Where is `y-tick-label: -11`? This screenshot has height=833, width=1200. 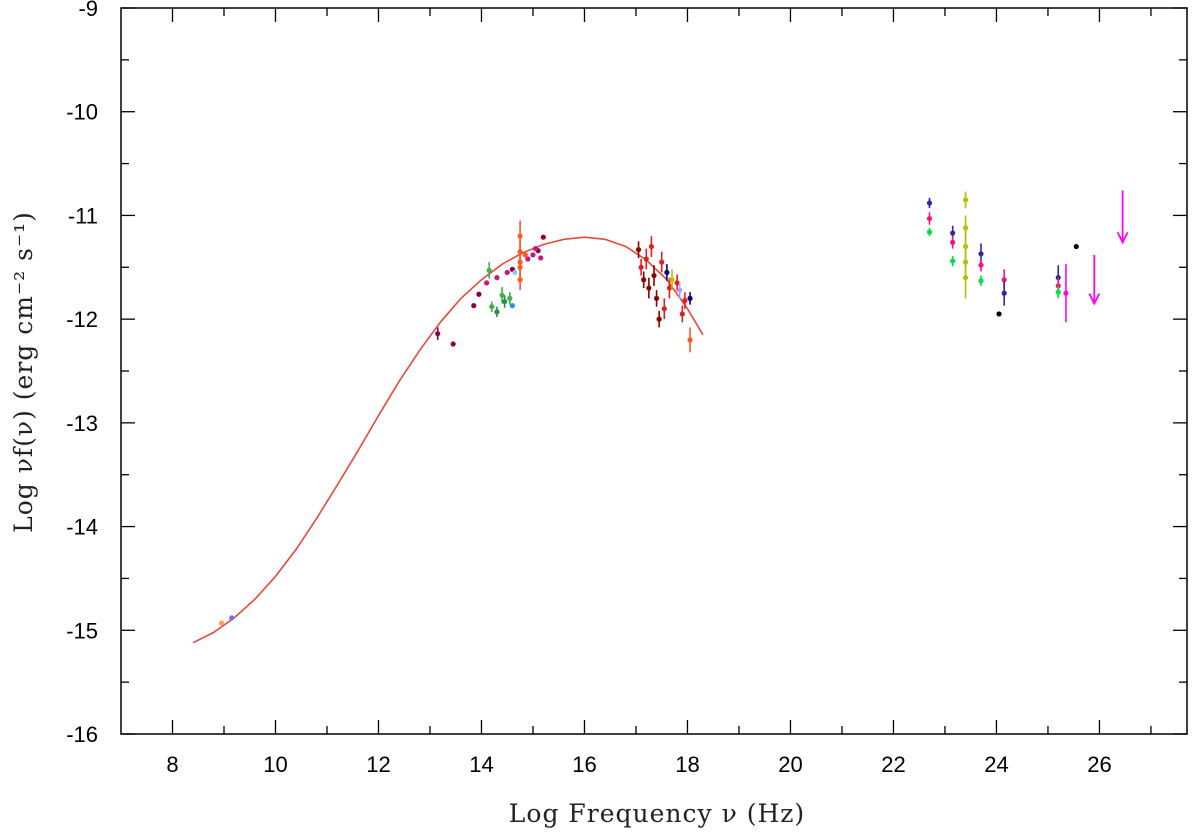 y-tick-label: -11 is located at coordinates (83, 215).